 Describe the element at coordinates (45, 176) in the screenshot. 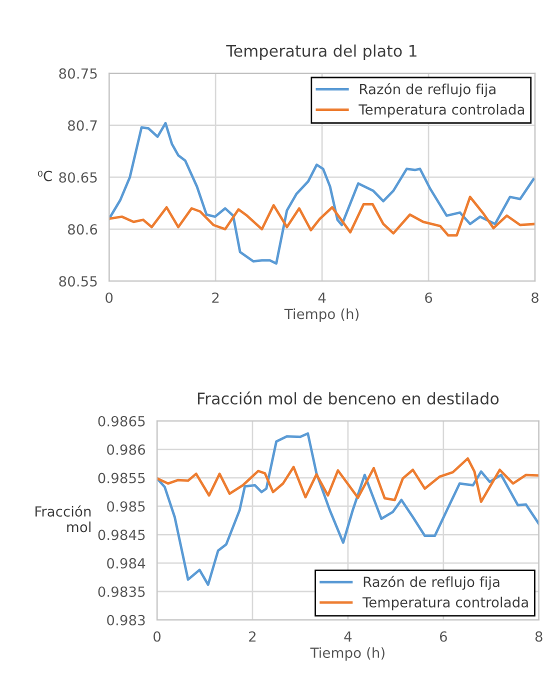

I see `y-axis-title: ⁰C` at that location.